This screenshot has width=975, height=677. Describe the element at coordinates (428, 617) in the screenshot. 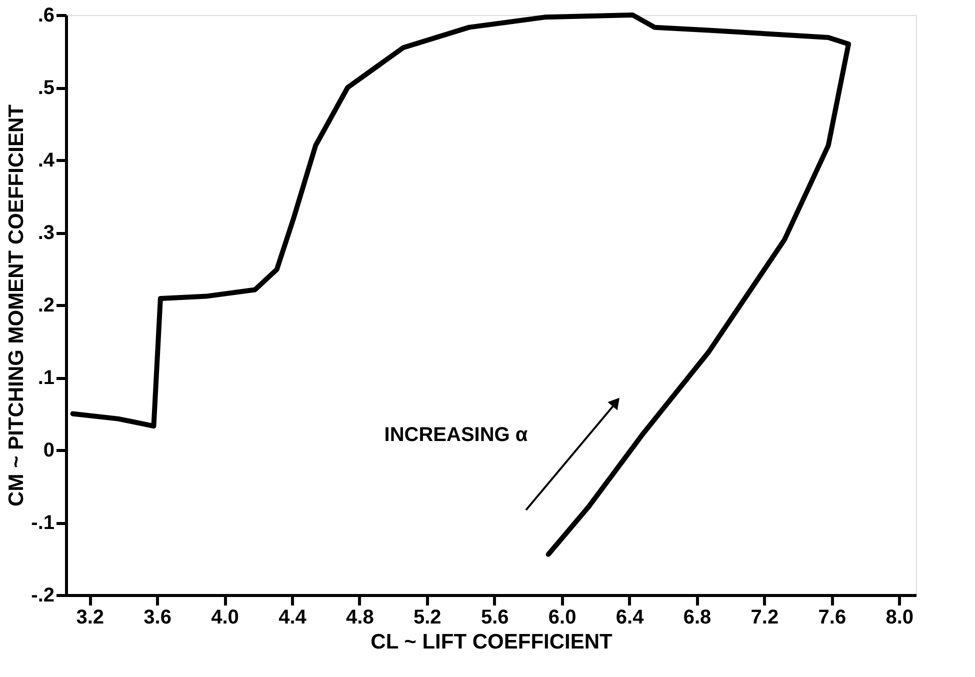

I see `x-tick-label: 5.2` at that location.